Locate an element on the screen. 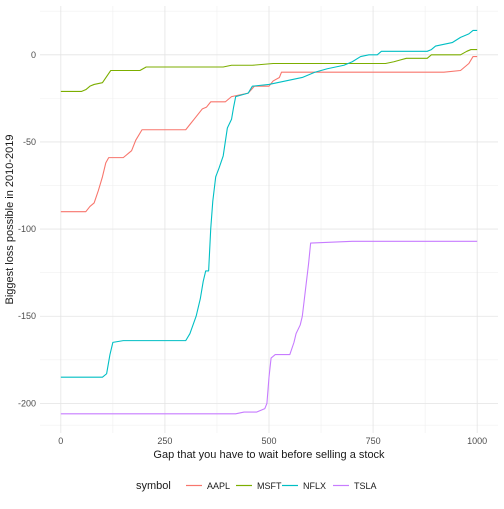 This screenshot has height=509, width=504. x-tick-label: 250 is located at coordinates (164, 441).